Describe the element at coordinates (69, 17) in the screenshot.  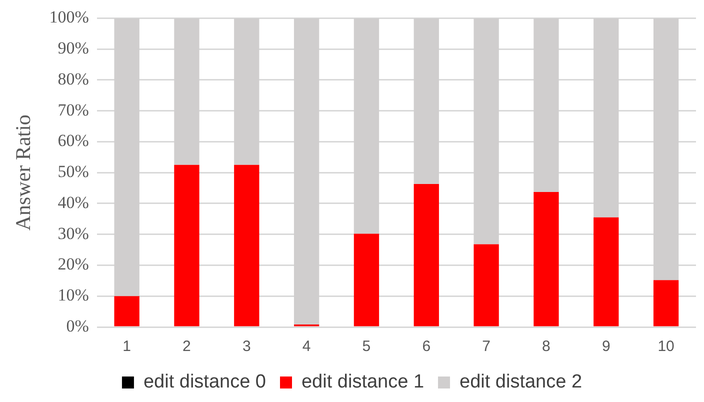
I see `y-tick-label: 100%` at that location.